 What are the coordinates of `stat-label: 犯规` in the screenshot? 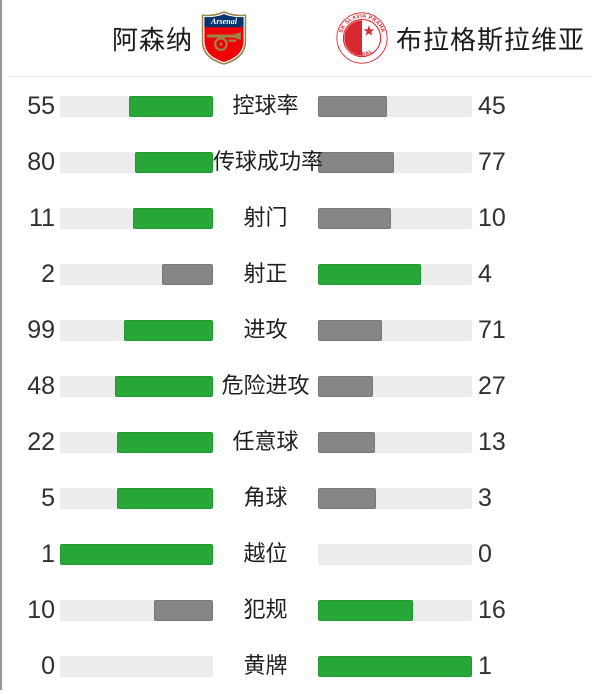 It's located at (265, 609).